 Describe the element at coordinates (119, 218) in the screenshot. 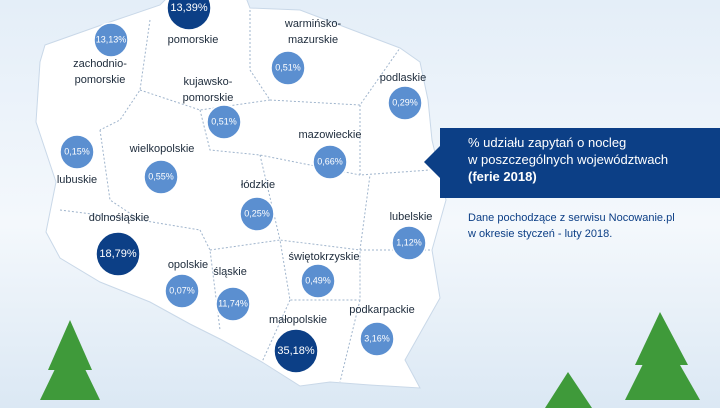

I see `region-name: dolnośląskie` at that location.